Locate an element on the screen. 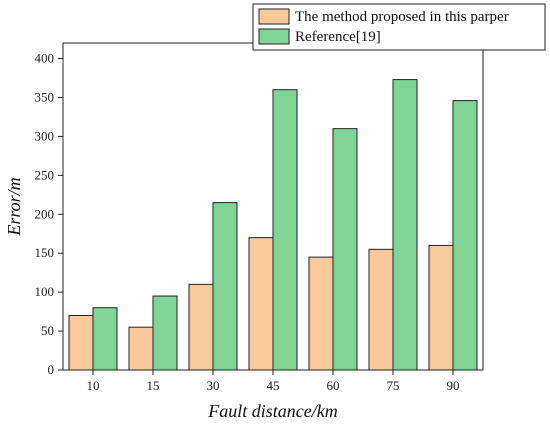 The width and height of the screenshot is (550, 424). x-tick-label: 10 is located at coordinates (93, 385).